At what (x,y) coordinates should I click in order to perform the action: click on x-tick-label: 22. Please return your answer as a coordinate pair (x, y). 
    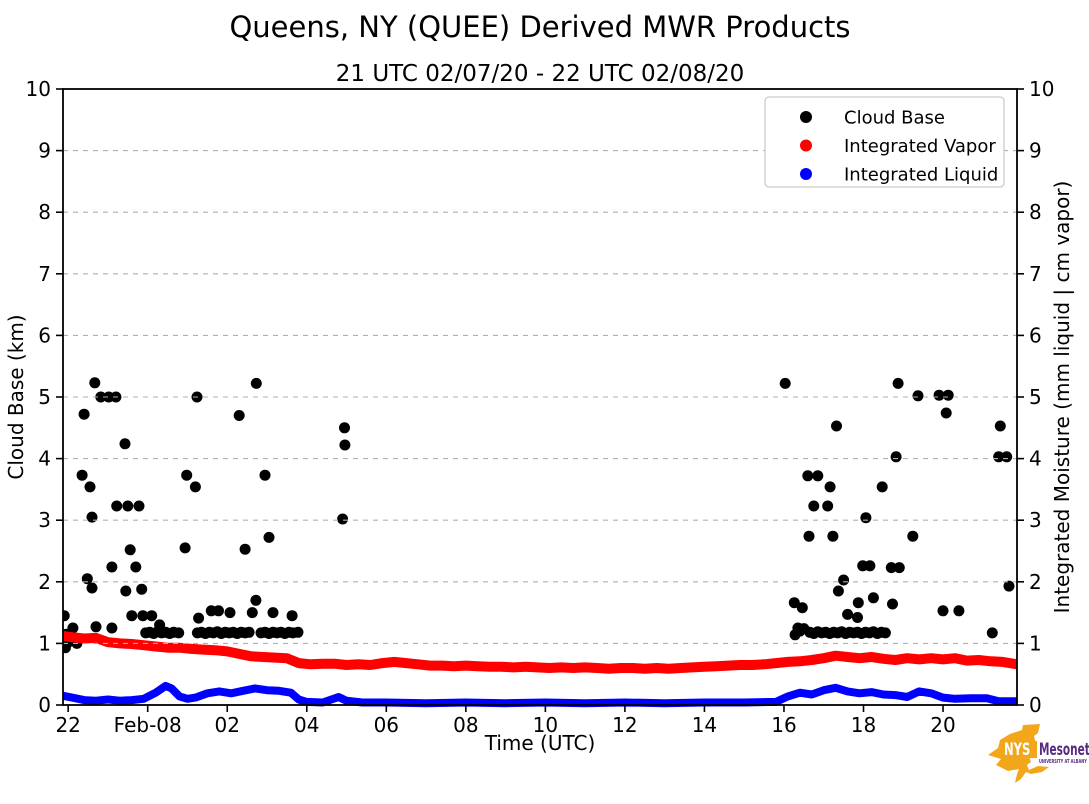
    Looking at the image, I should click on (67, 725).